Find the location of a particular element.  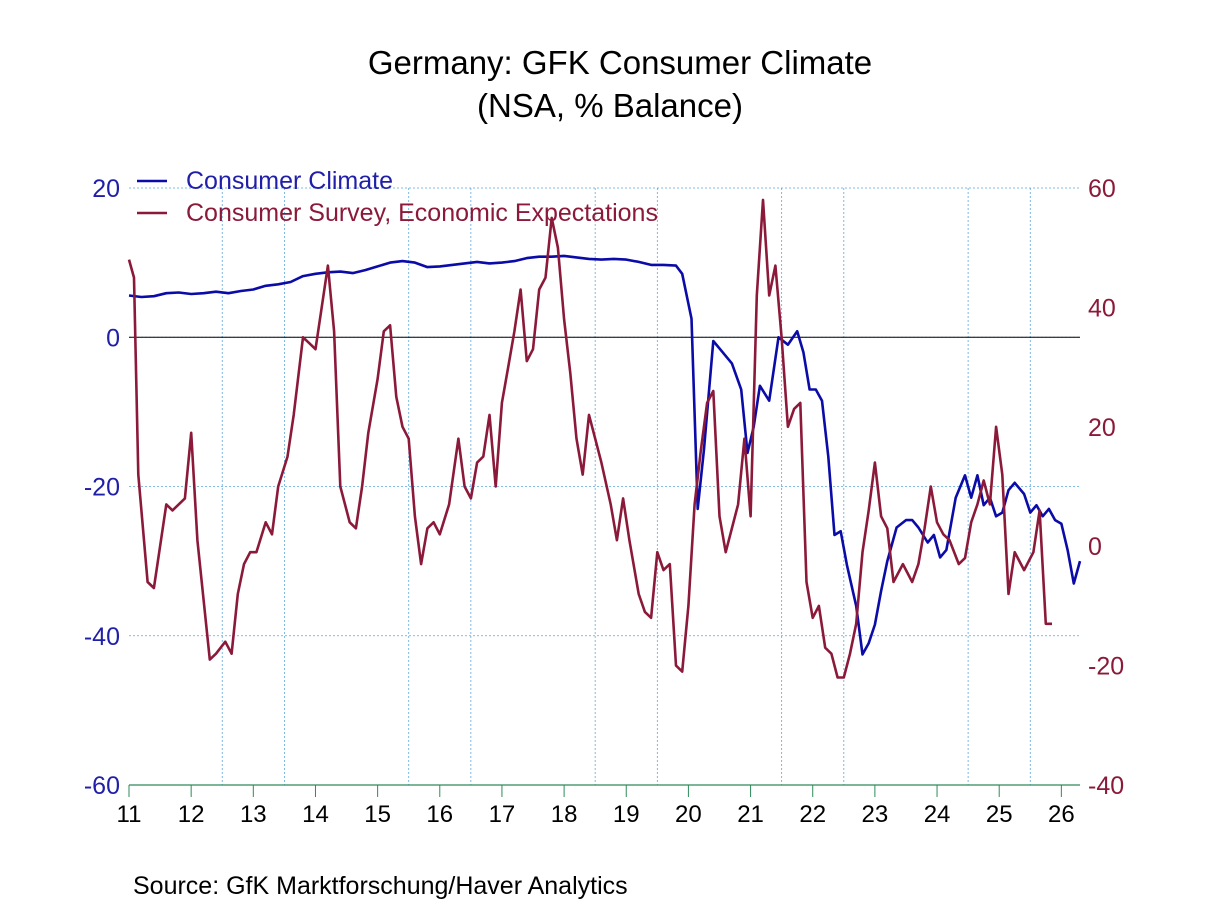

x-tick-label: 24 is located at coordinates (937, 814).